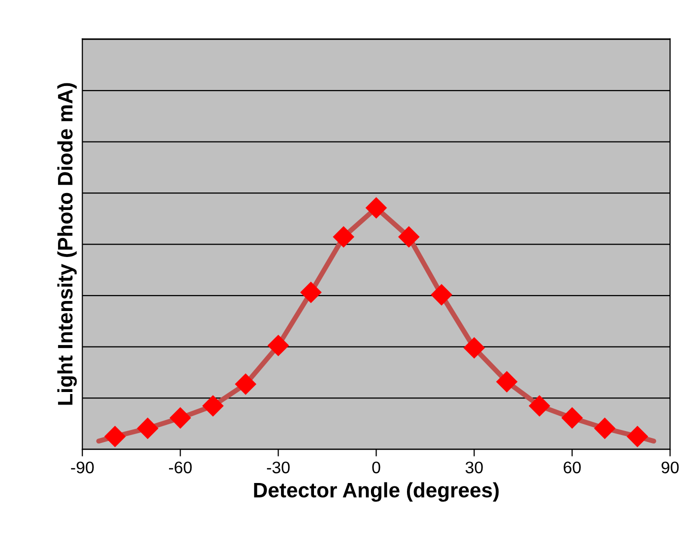  I want to click on y-axis-title: Light Intensity (Photo Diode mA), so click(67, 244).